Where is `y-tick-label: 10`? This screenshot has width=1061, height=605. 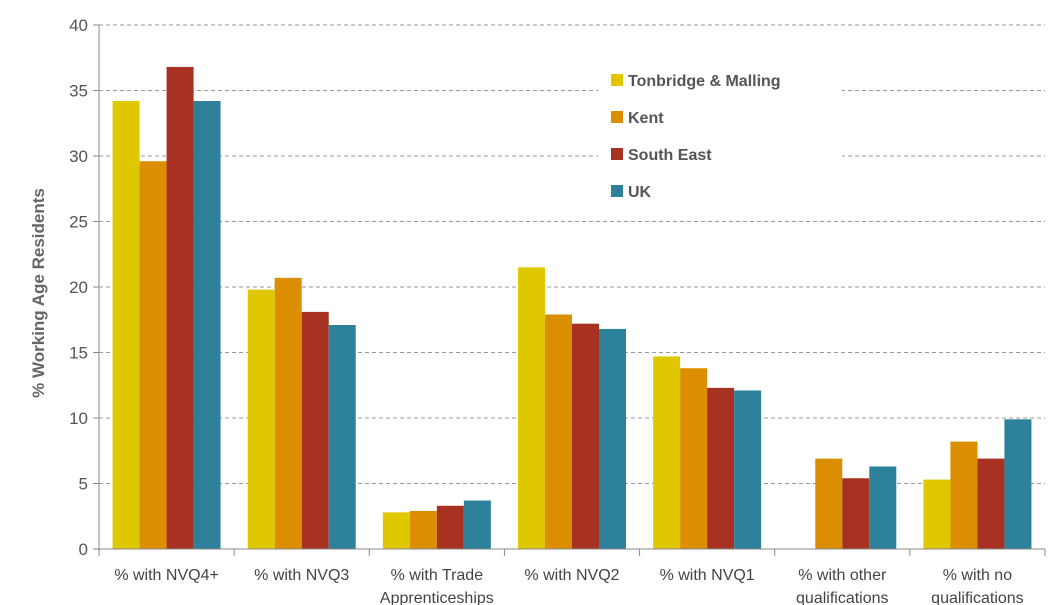 y-tick-label: 10 is located at coordinates (78, 418).